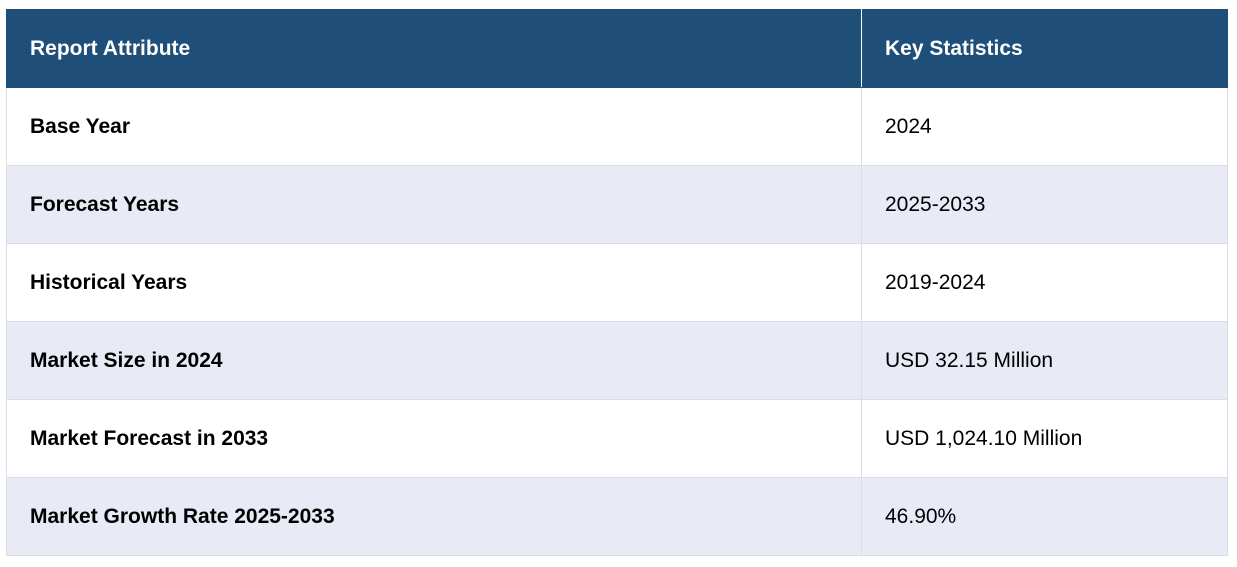  Describe the element at coordinates (434, 360) in the screenshot. I see `row-attribute-market-size: Market Size in 2024` at that location.